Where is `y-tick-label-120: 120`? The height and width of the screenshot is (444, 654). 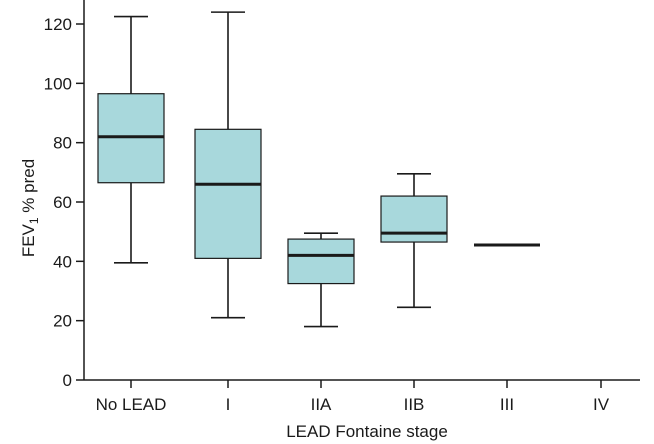
y-tick-label-120: 120 is located at coordinates (58, 24).